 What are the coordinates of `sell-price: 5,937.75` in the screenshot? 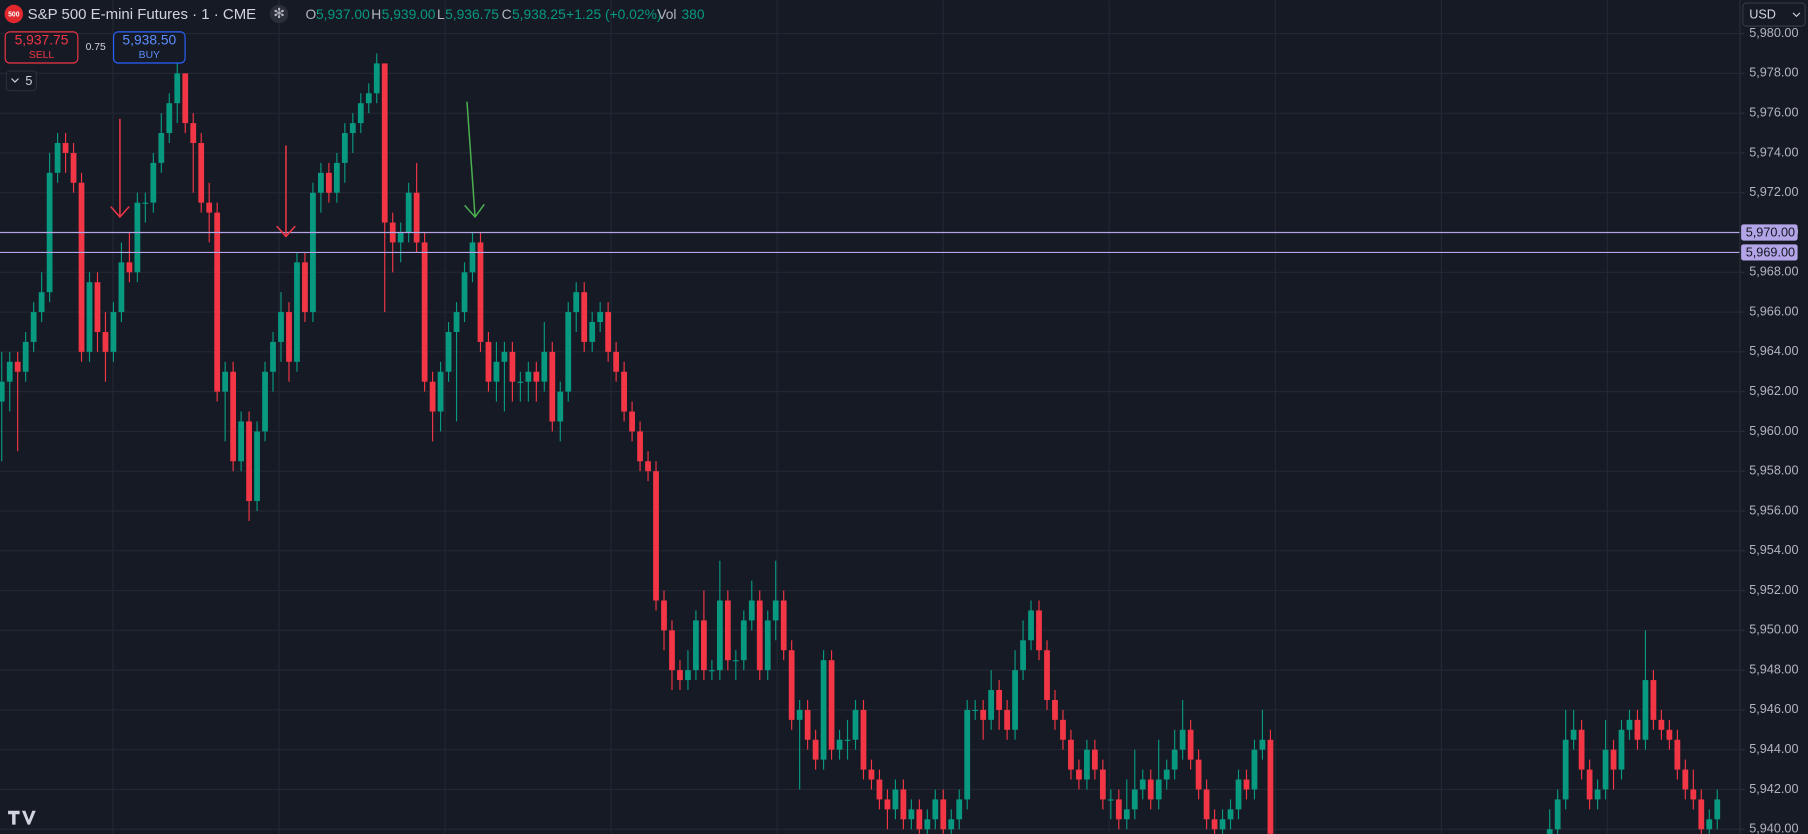 It's located at (42, 40).